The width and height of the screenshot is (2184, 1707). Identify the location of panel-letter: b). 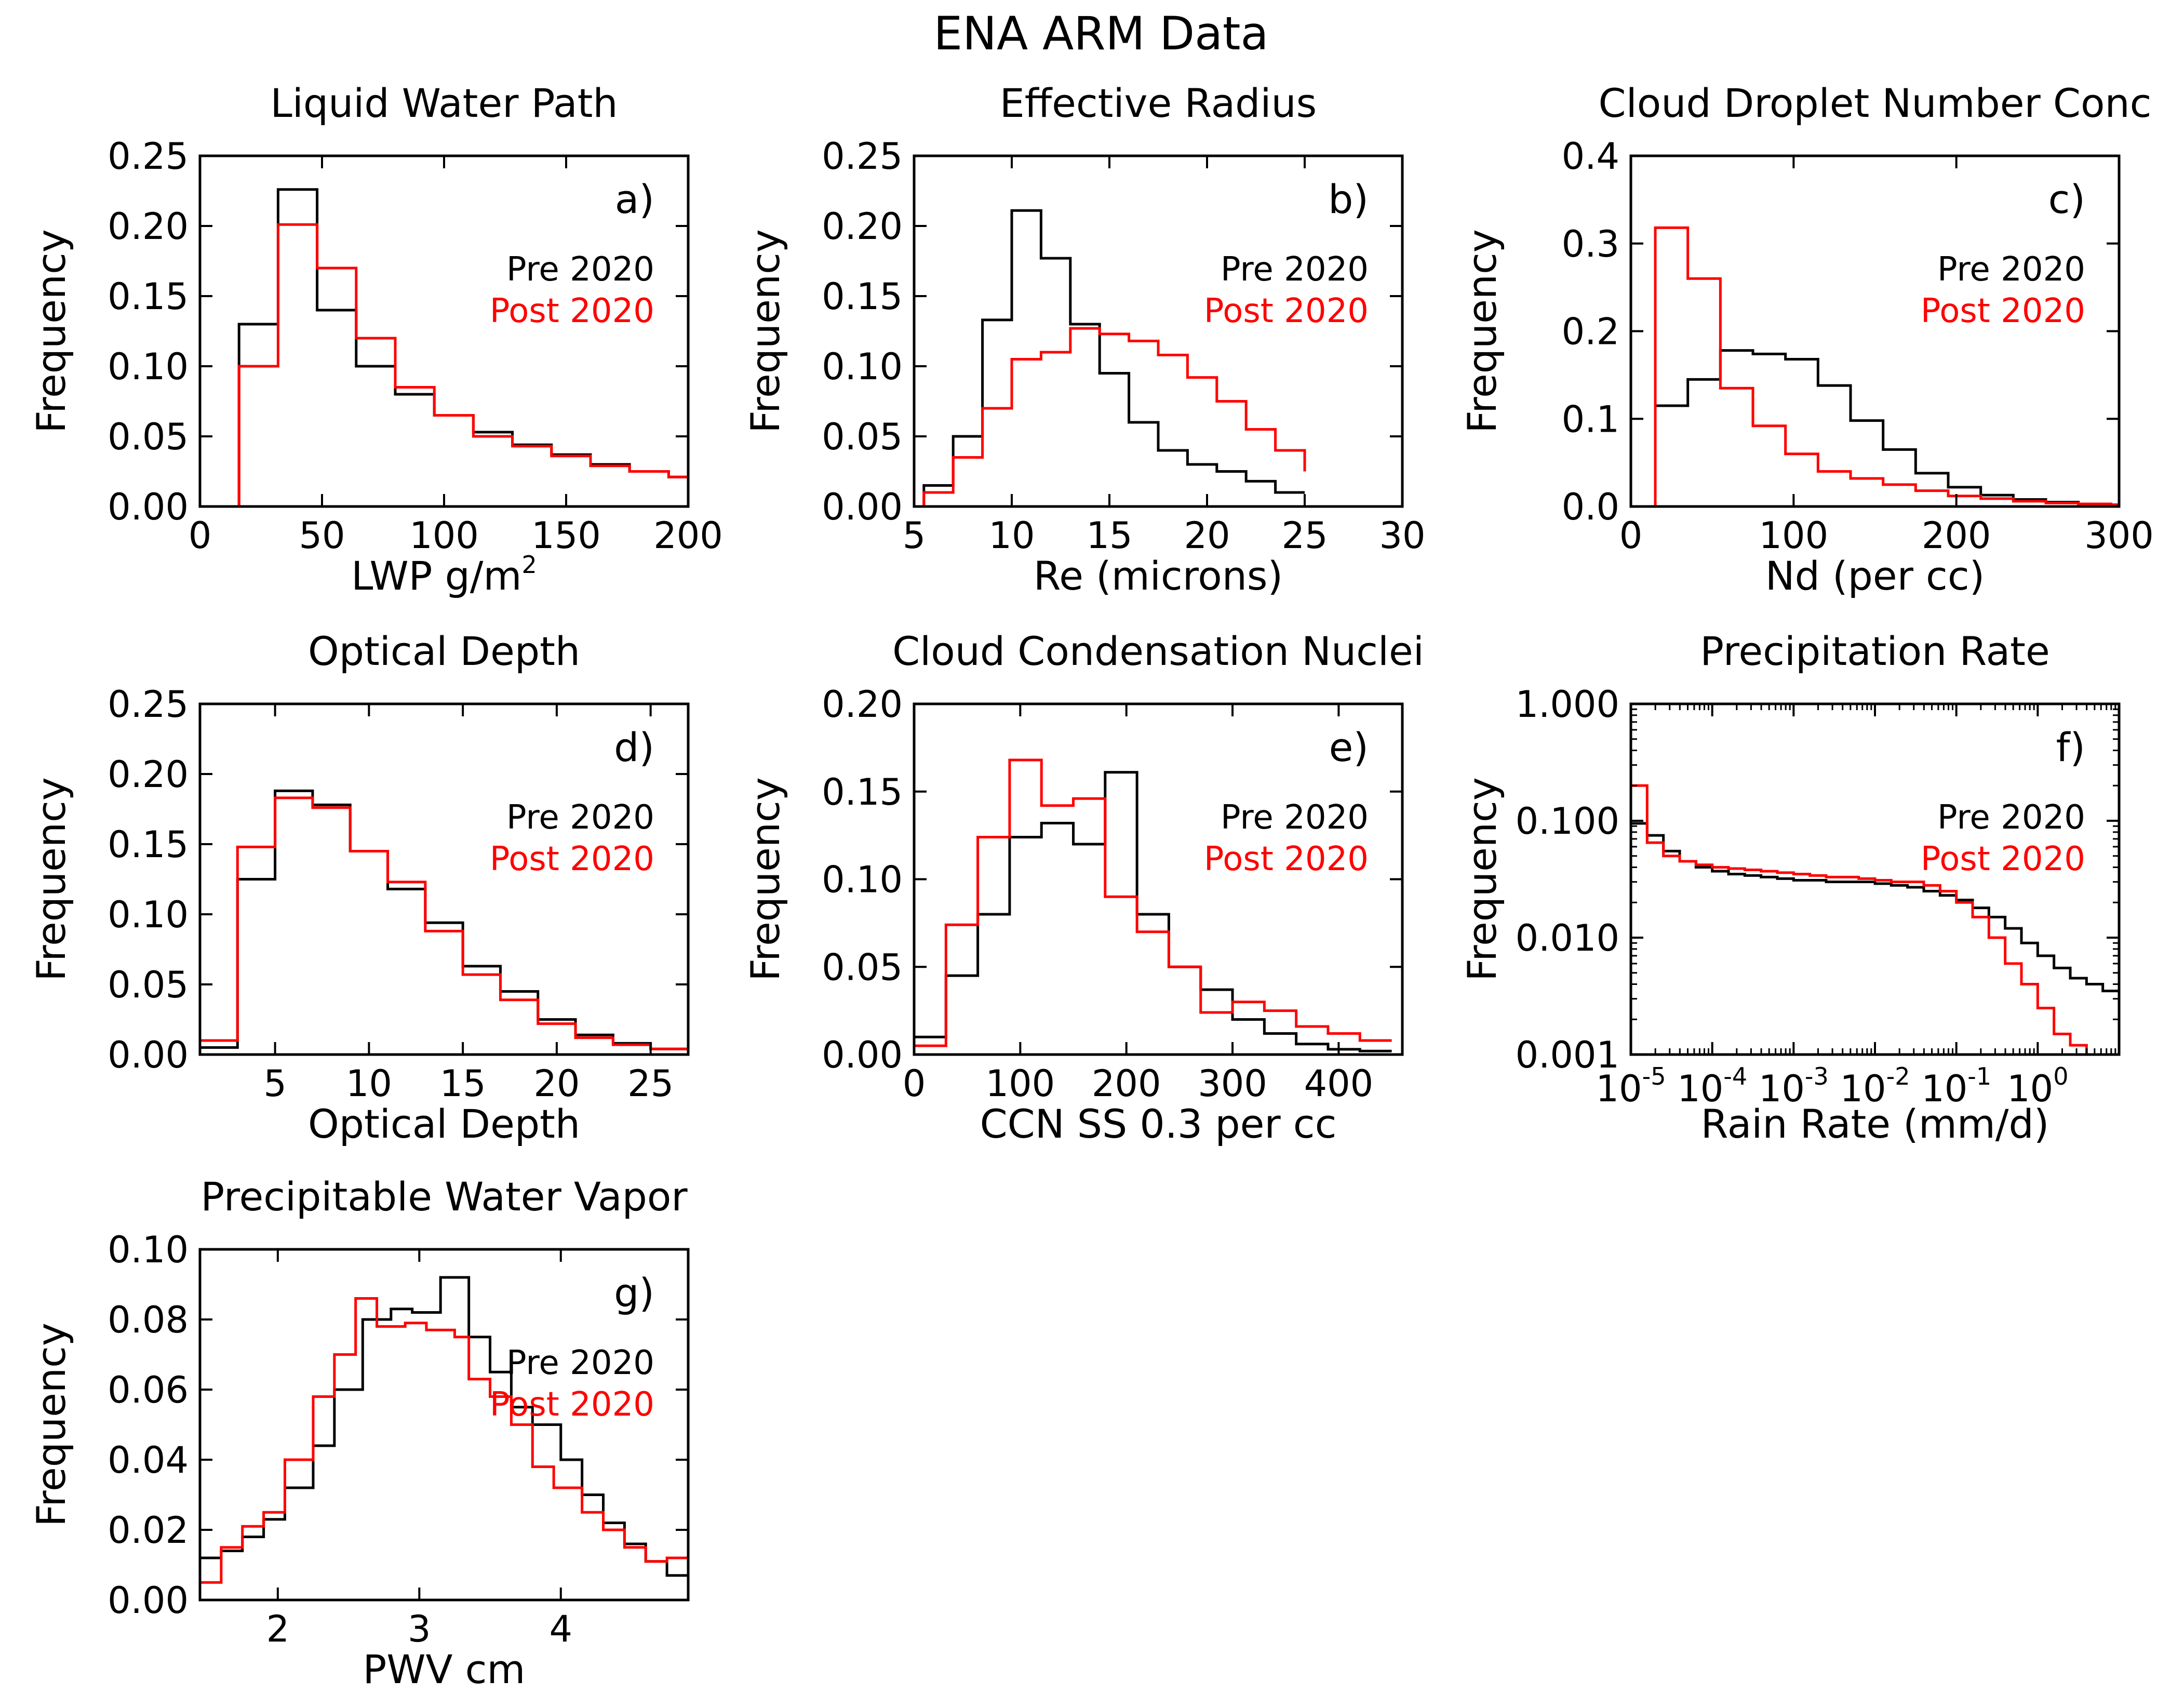
(1349, 199).